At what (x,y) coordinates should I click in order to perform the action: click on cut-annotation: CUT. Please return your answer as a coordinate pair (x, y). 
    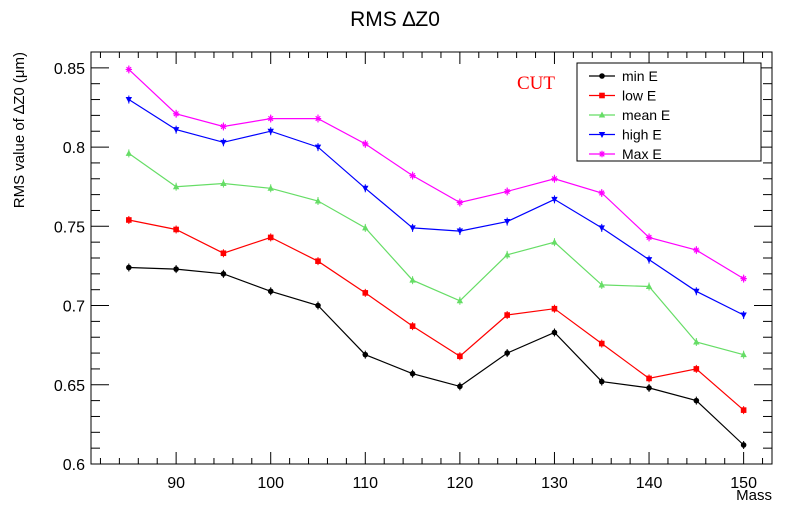
    Looking at the image, I should click on (536, 83).